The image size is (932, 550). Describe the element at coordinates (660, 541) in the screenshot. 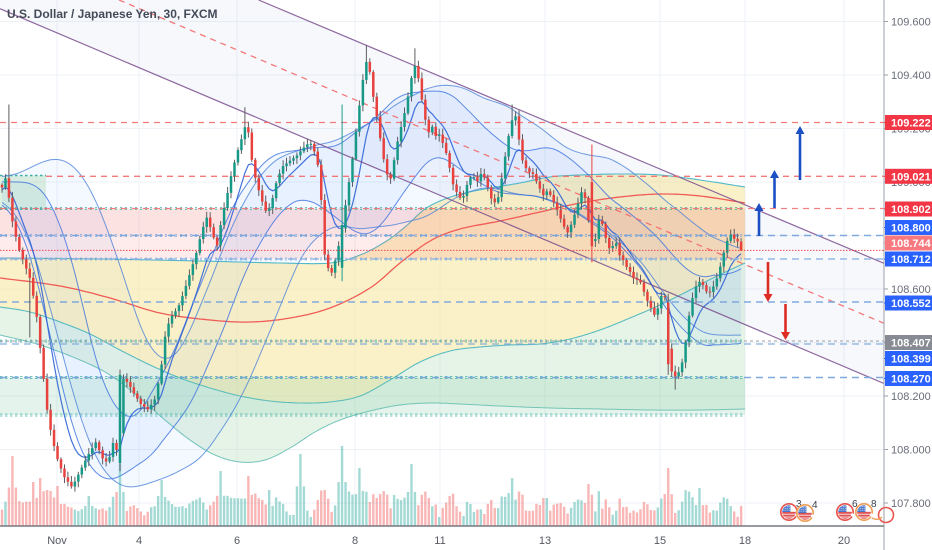

I see `svg-text: 15` at that location.